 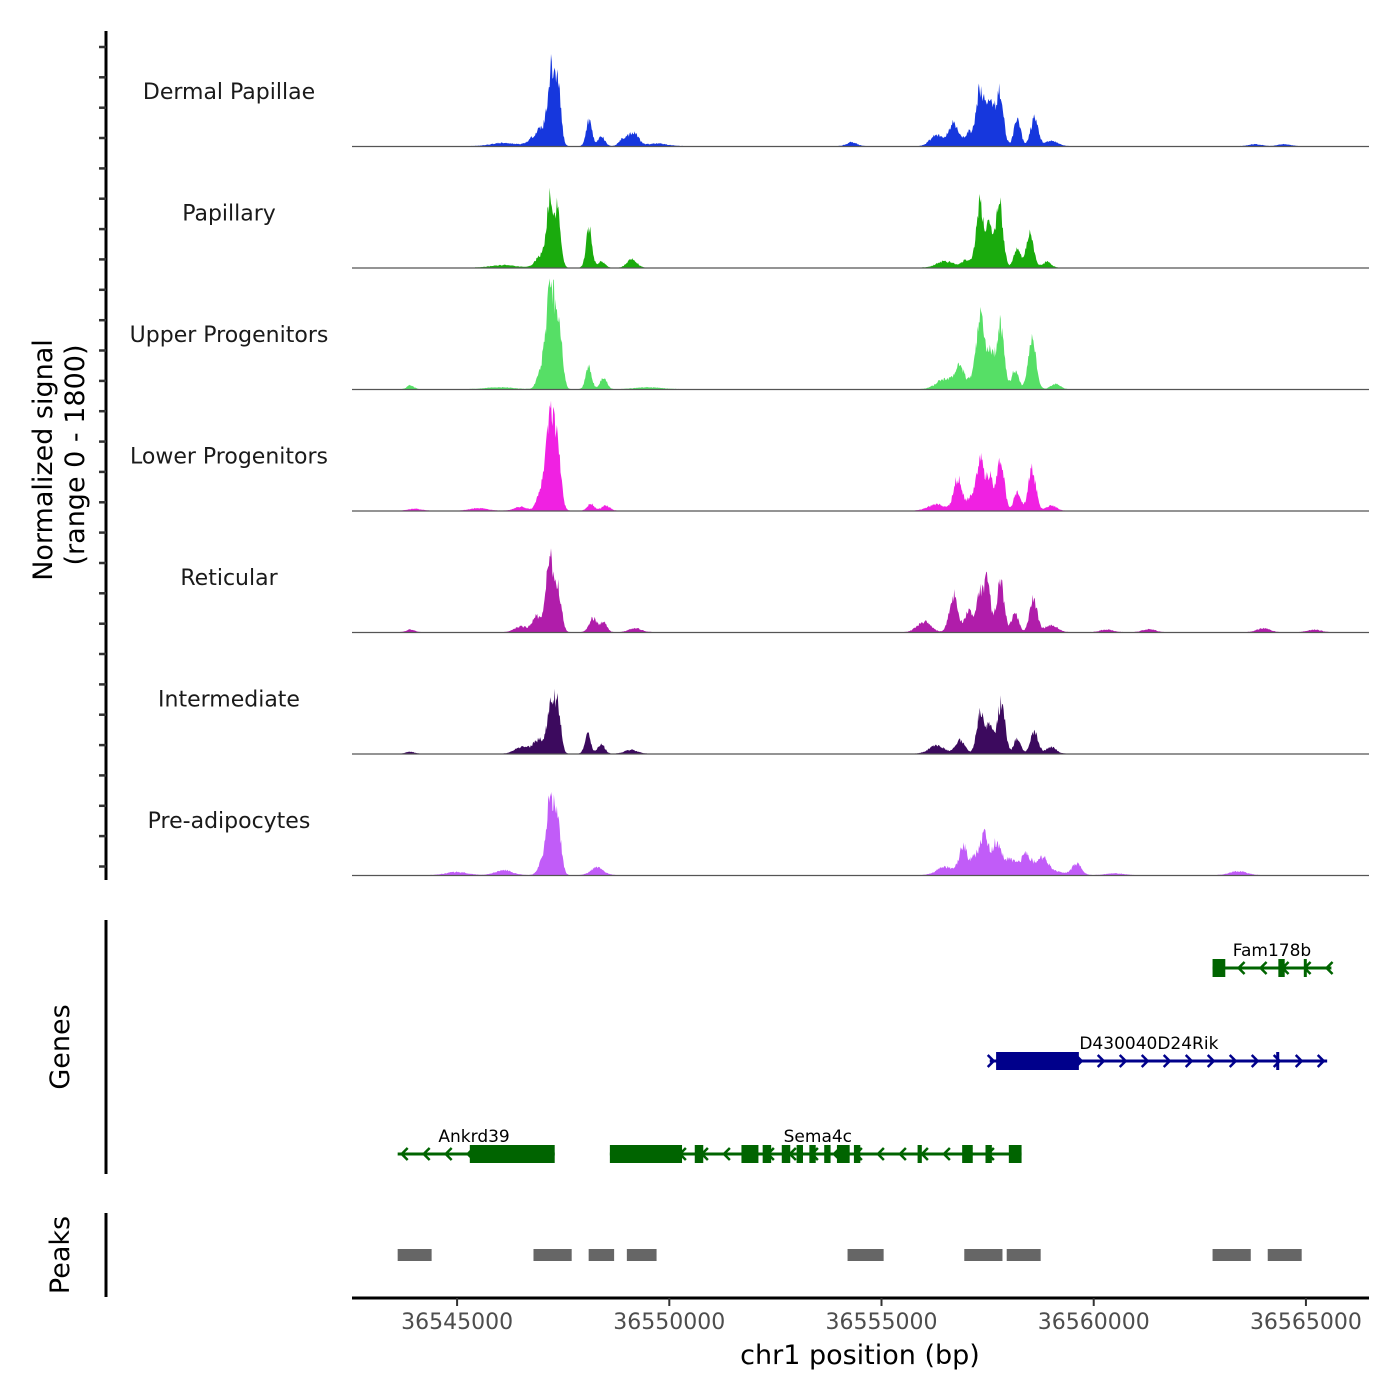 I want to click on track-label: Reticular, so click(x=229, y=578).